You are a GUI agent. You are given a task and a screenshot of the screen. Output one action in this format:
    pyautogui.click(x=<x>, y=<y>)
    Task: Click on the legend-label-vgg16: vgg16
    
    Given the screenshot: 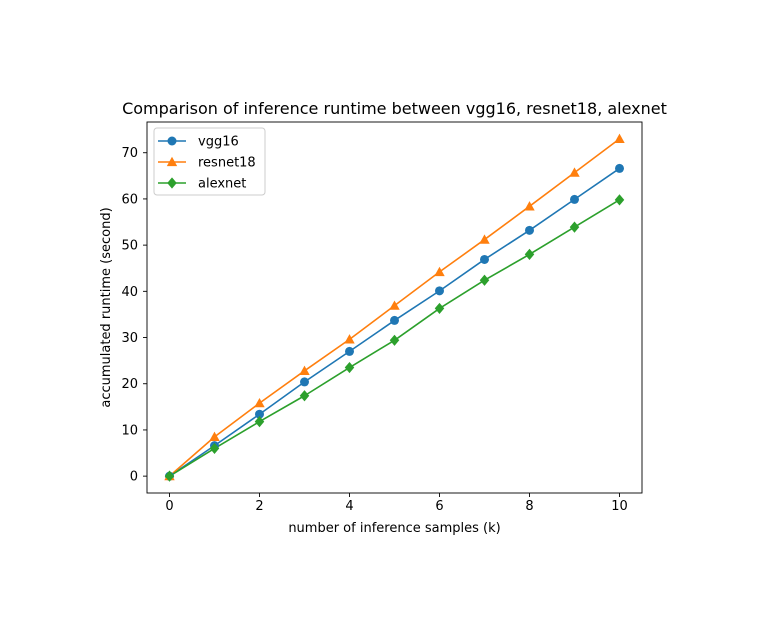 What is the action you would take?
    pyautogui.click(x=218, y=142)
    